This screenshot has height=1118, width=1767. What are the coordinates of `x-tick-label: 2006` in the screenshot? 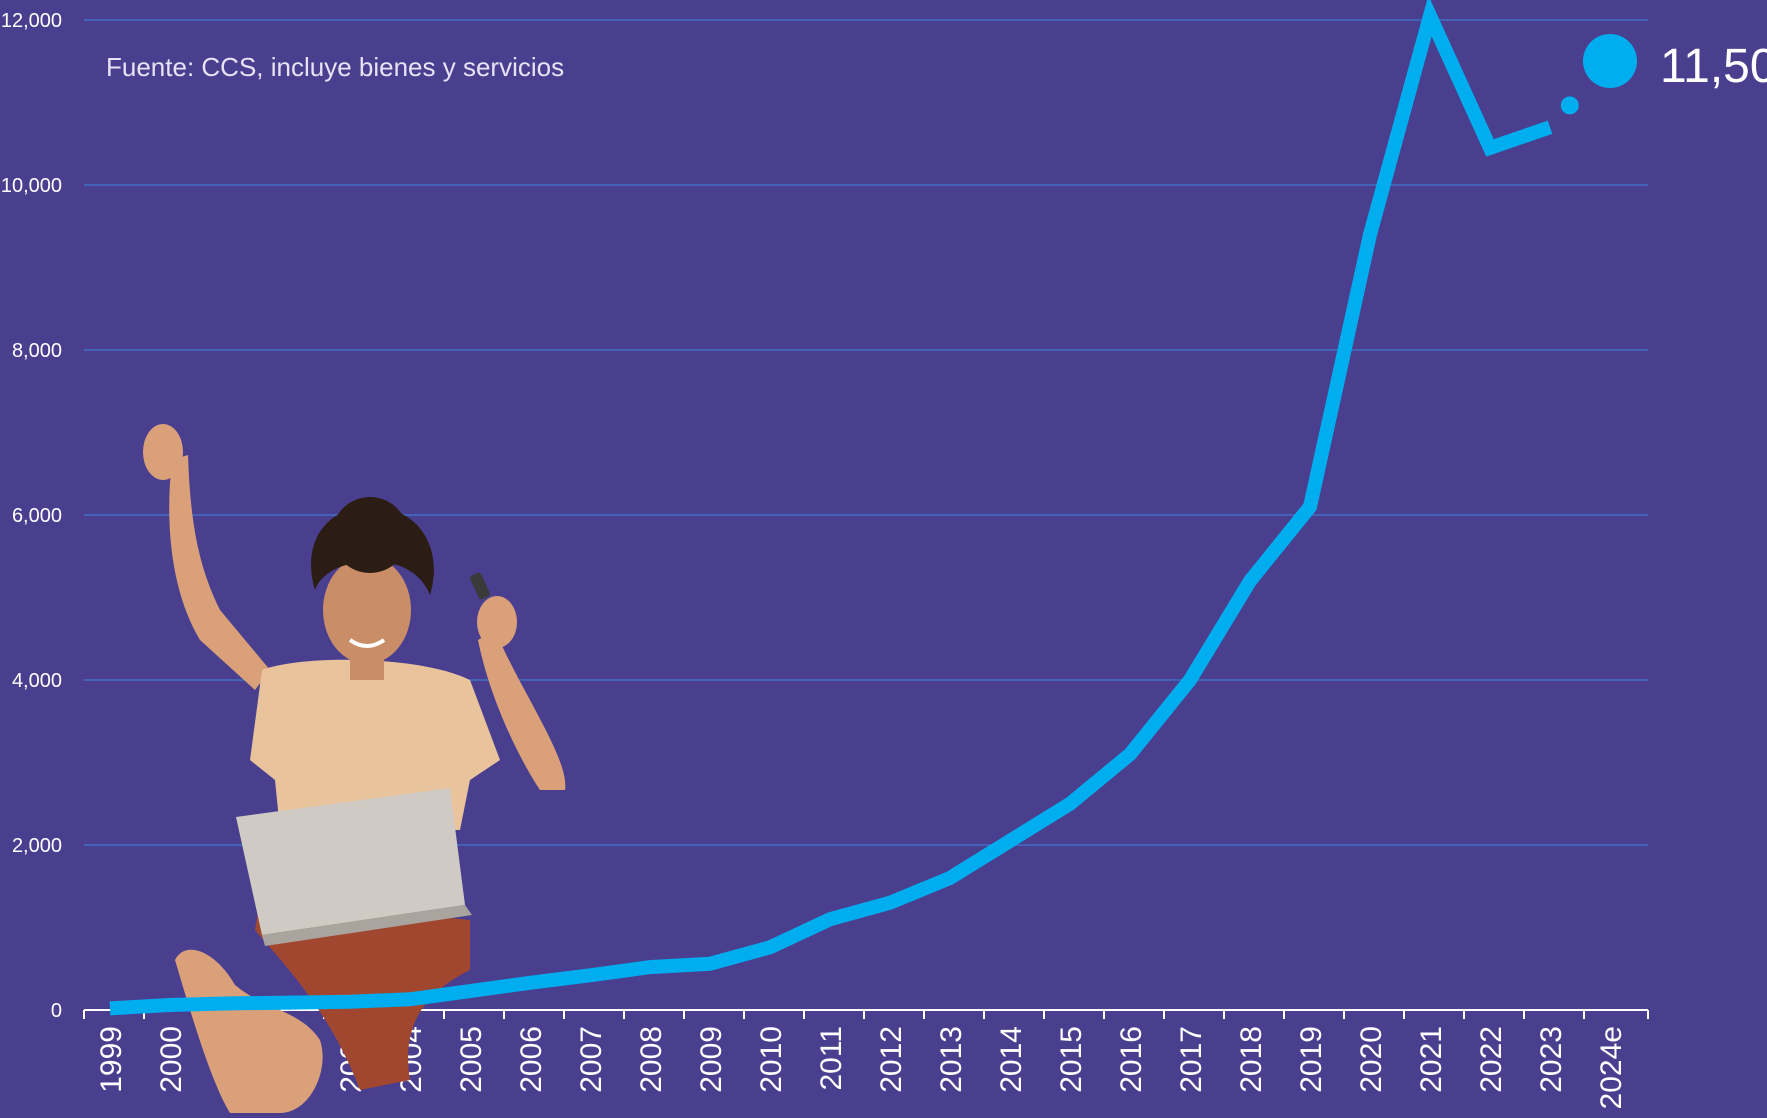 It's located at (531, 1059).